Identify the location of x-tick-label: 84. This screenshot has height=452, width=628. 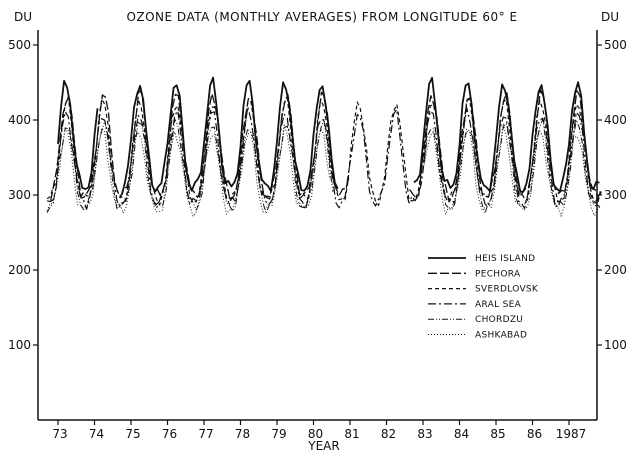
(461, 434).